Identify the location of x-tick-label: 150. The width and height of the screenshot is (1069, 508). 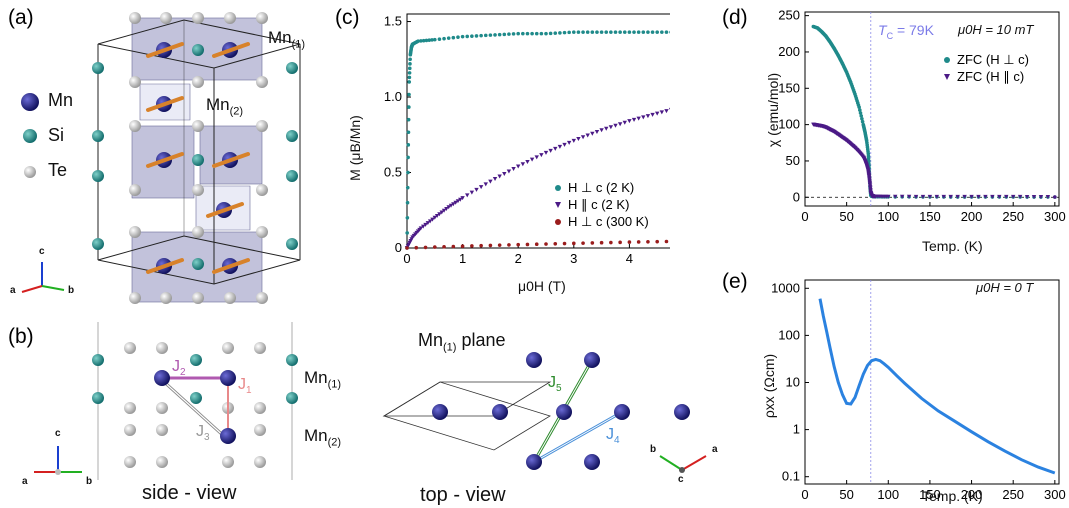
(930, 216).